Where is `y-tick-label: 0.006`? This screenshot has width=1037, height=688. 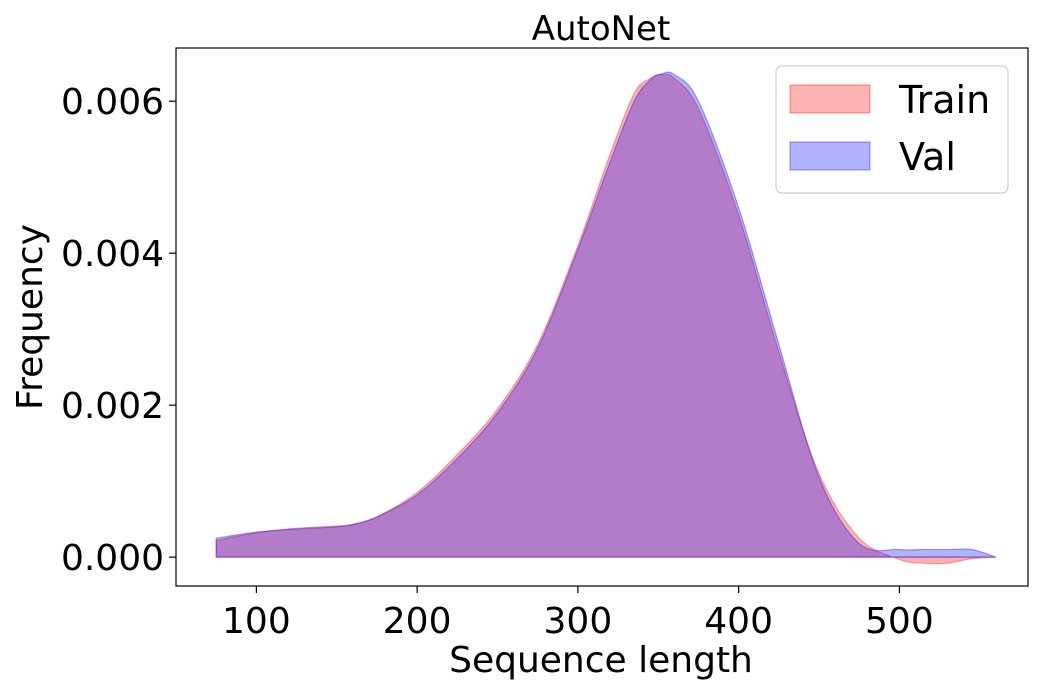 y-tick-label: 0.006 is located at coordinates (112, 102).